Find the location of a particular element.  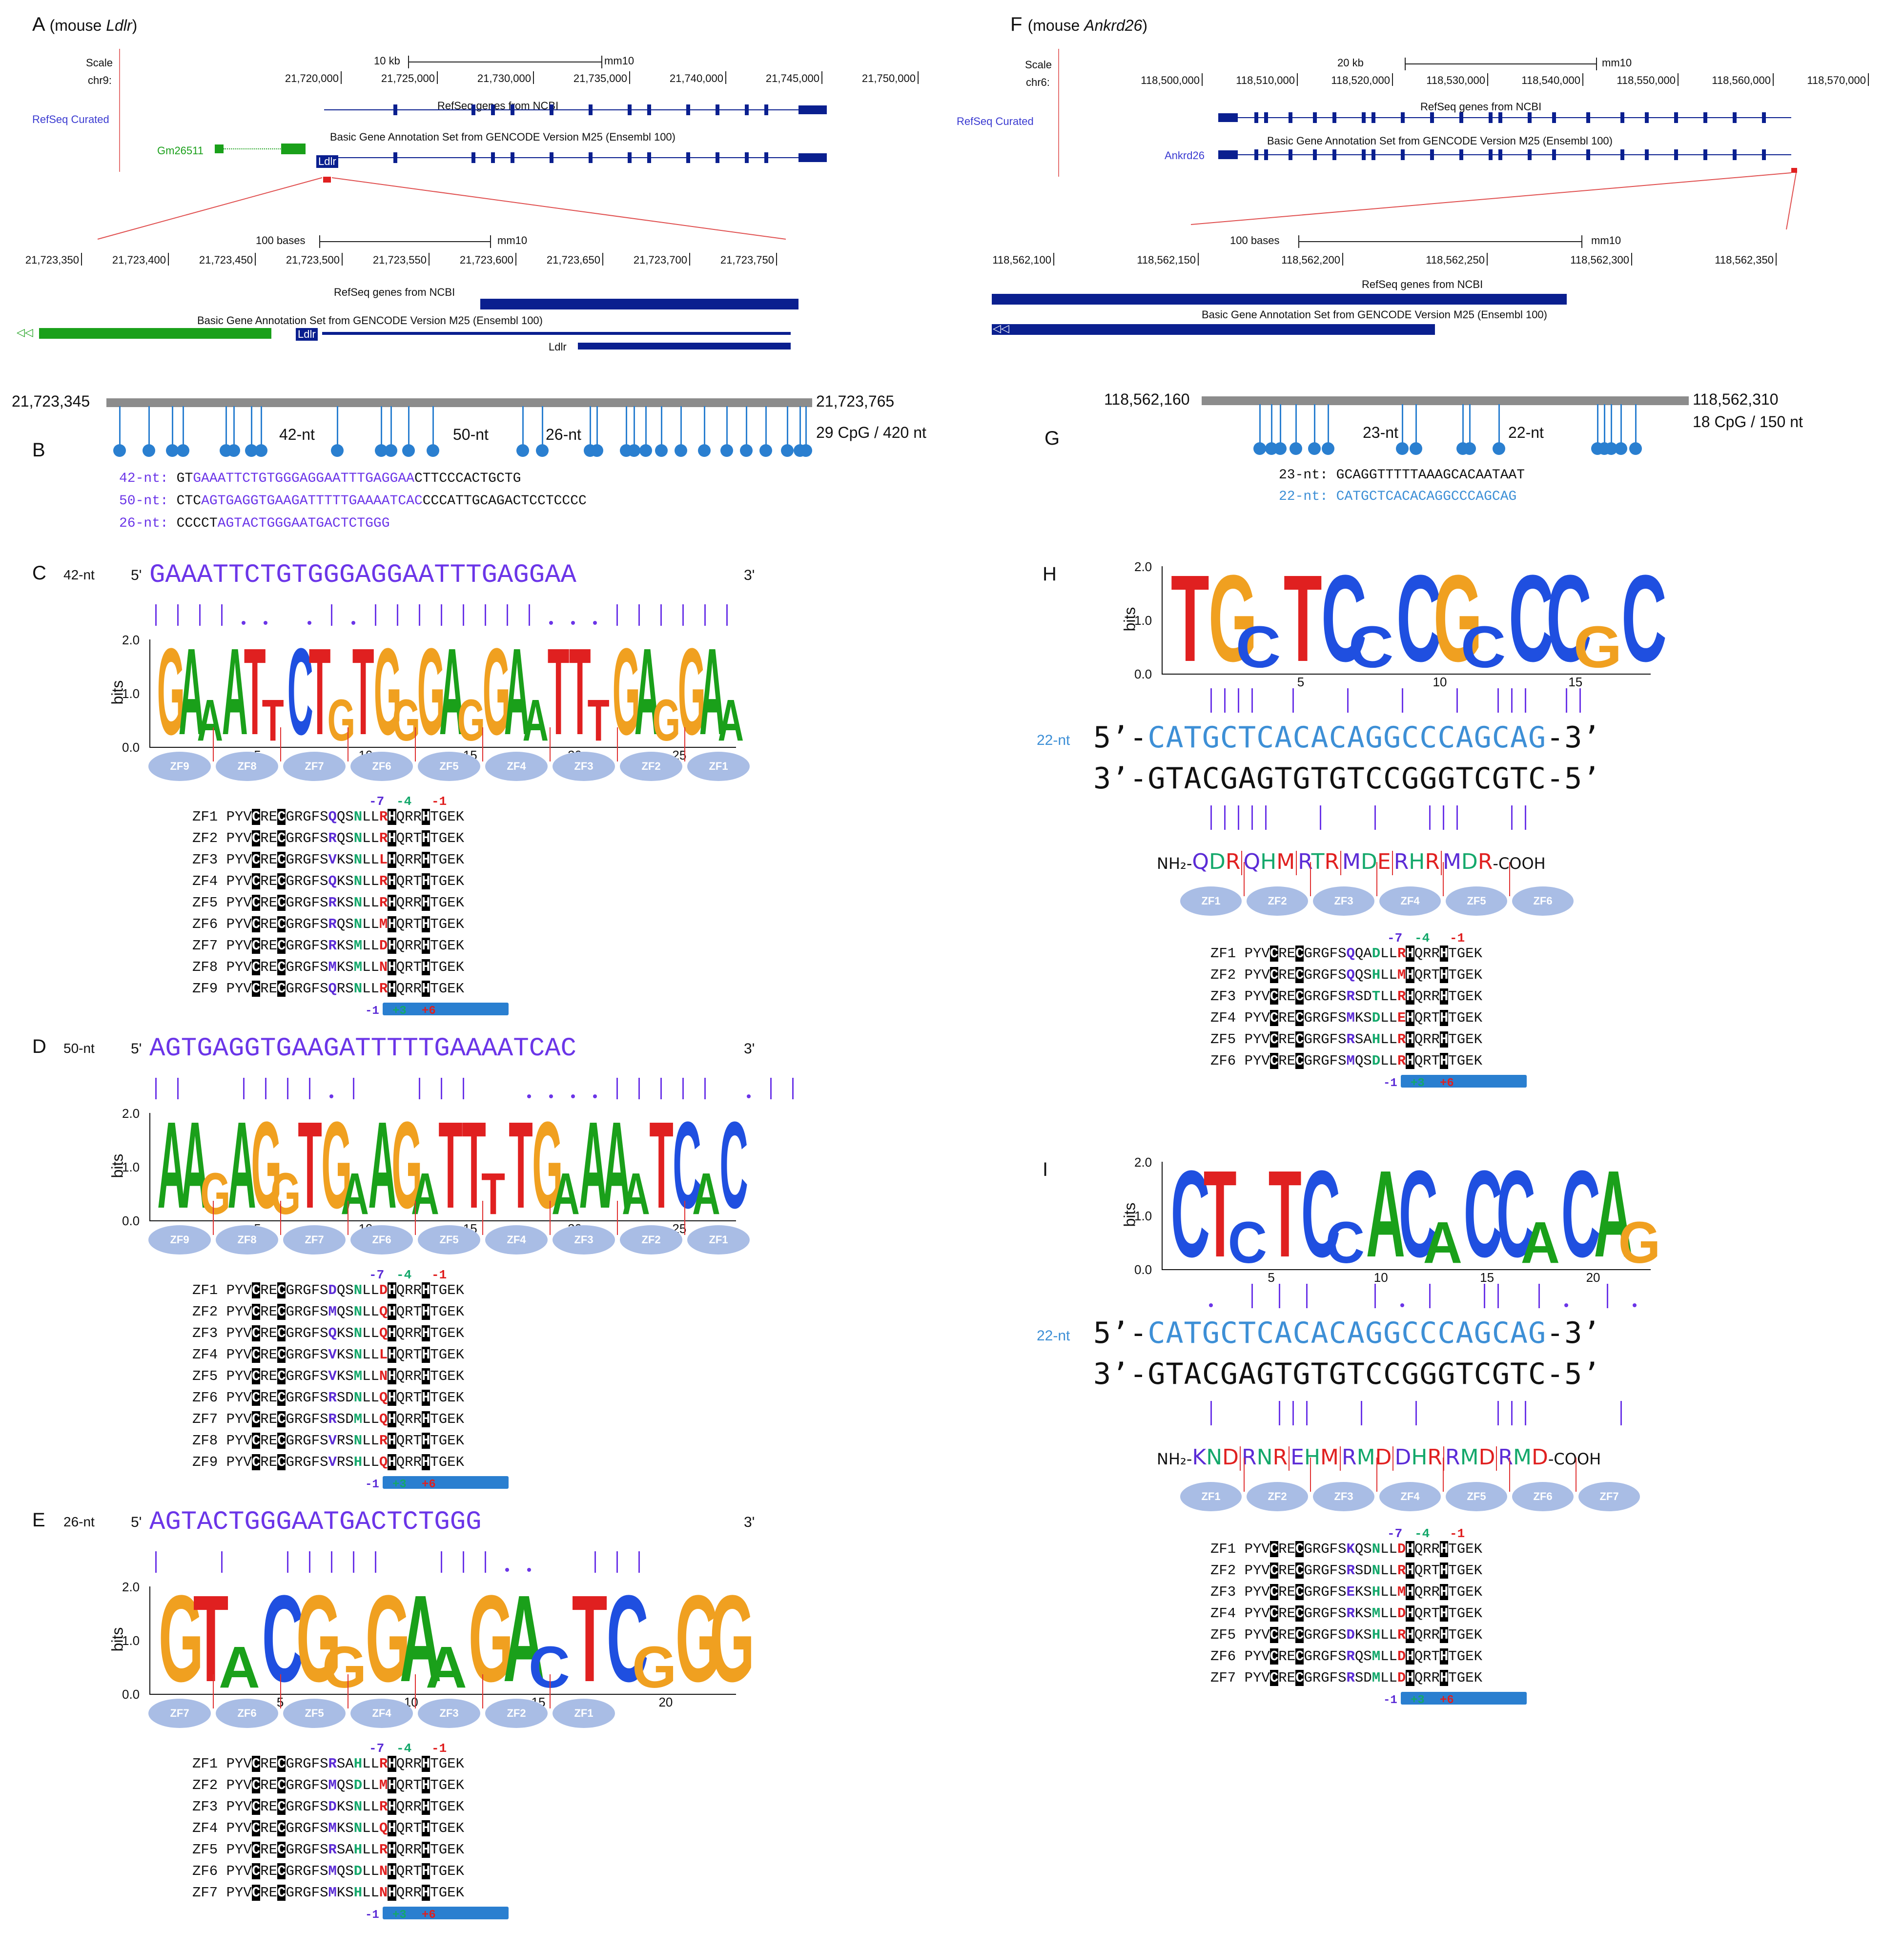

res-minus7: R is located at coordinates (332, 1419).